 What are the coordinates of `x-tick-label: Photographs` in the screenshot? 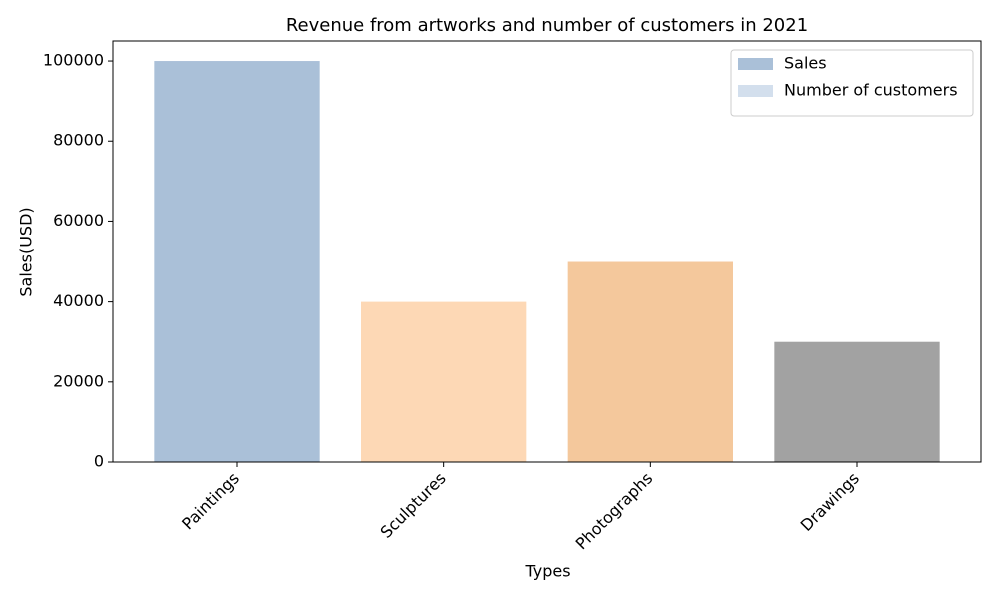 It's located at (614, 511).